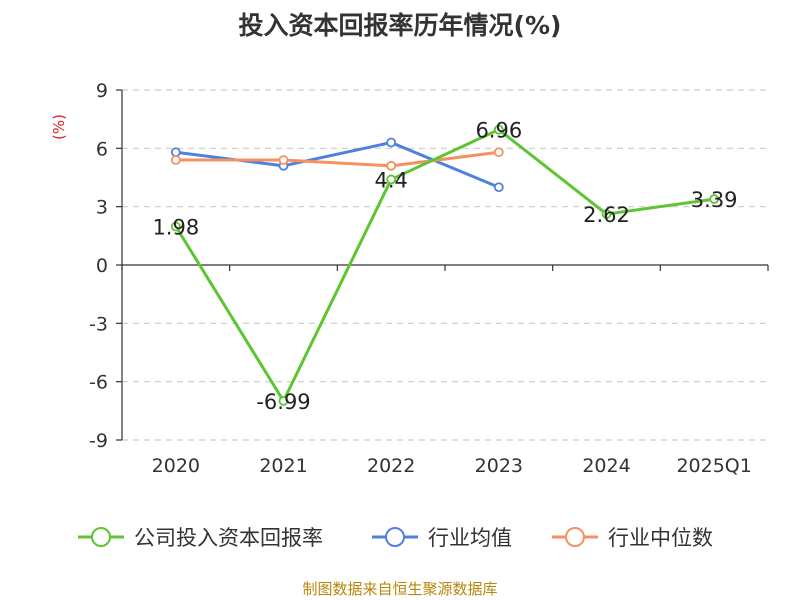  Describe the element at coordinates (59, 127) in the screenshot. I see `y-axis-label: (%)` at that location.